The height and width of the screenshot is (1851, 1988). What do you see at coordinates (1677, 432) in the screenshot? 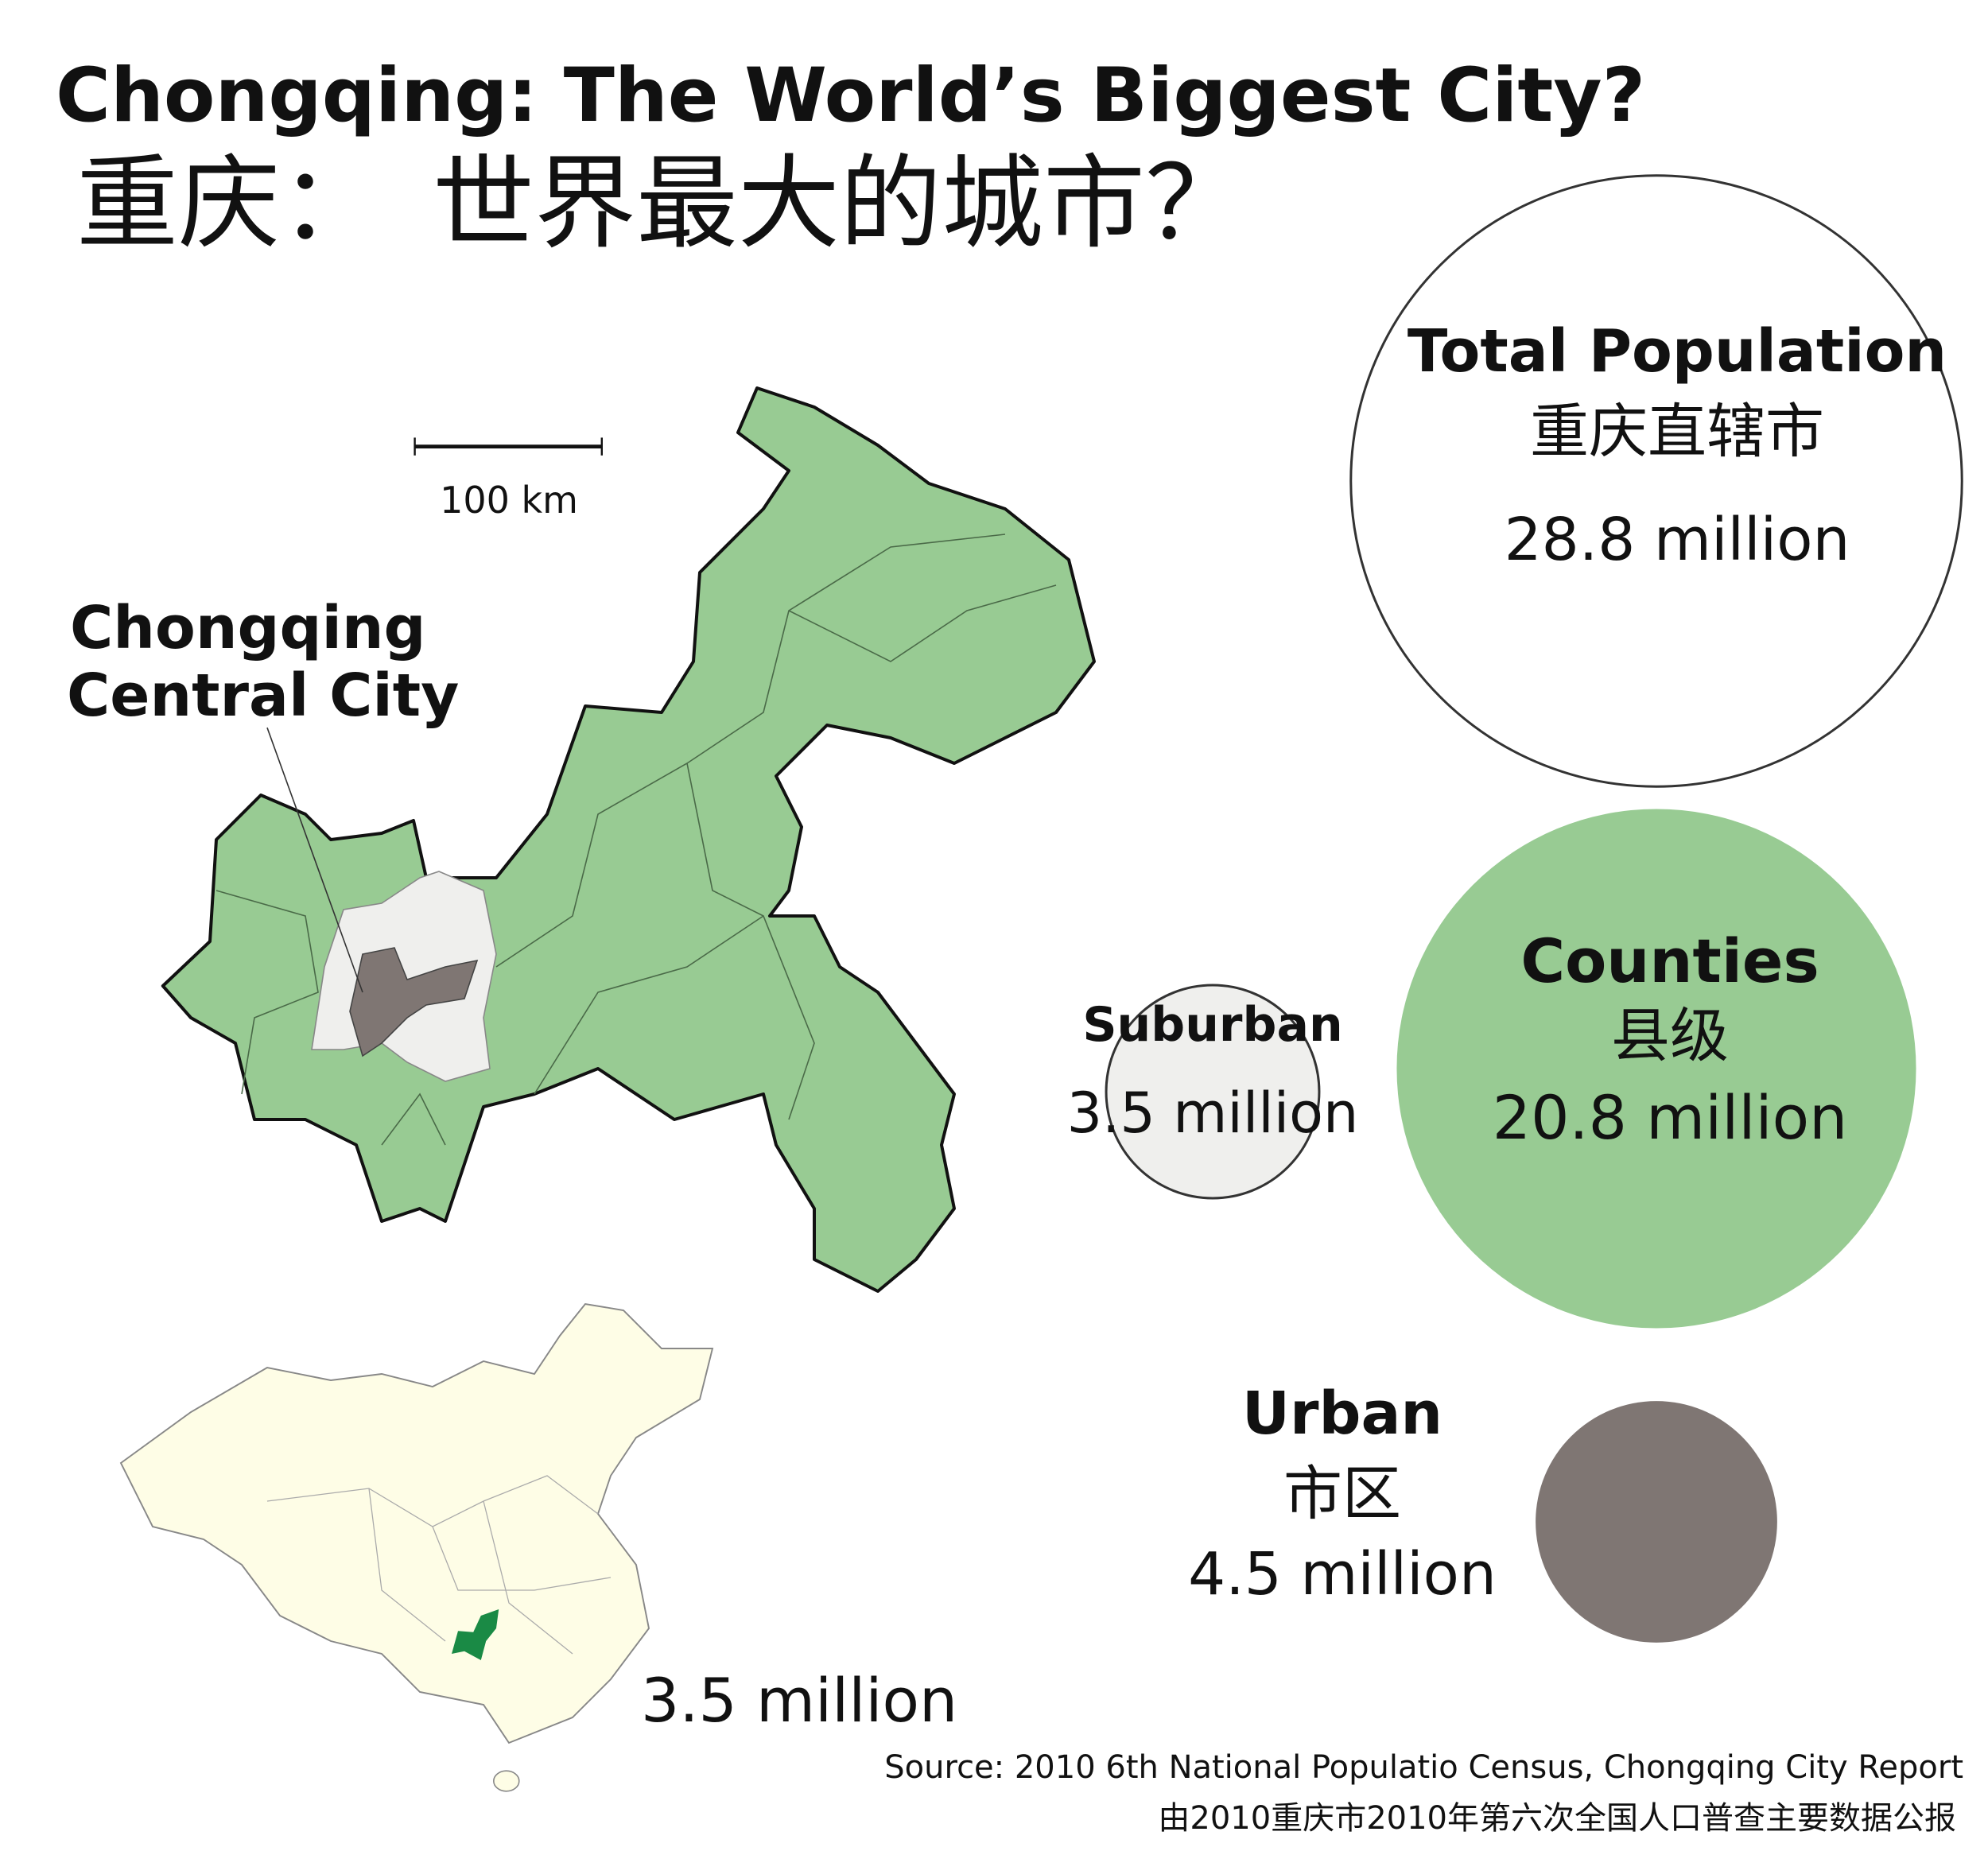
I see `bubble-label-zh: 重庆直辖市` at bounding box center [1677, 432].